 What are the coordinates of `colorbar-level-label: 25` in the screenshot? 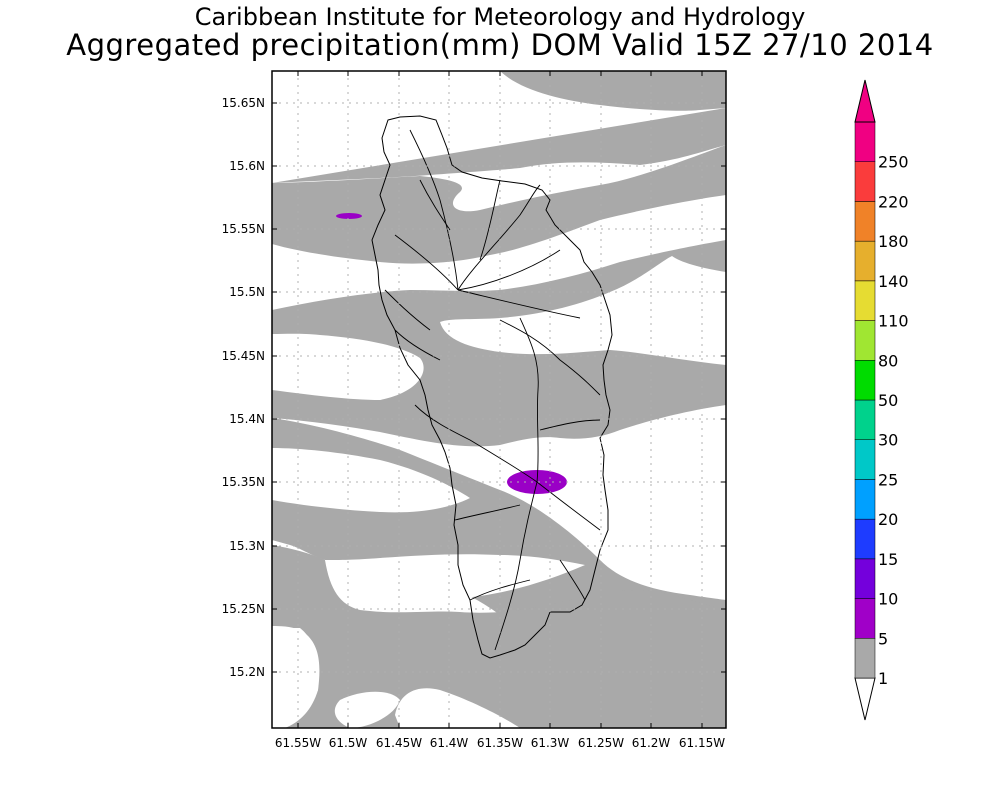 It's located at (888, 479).